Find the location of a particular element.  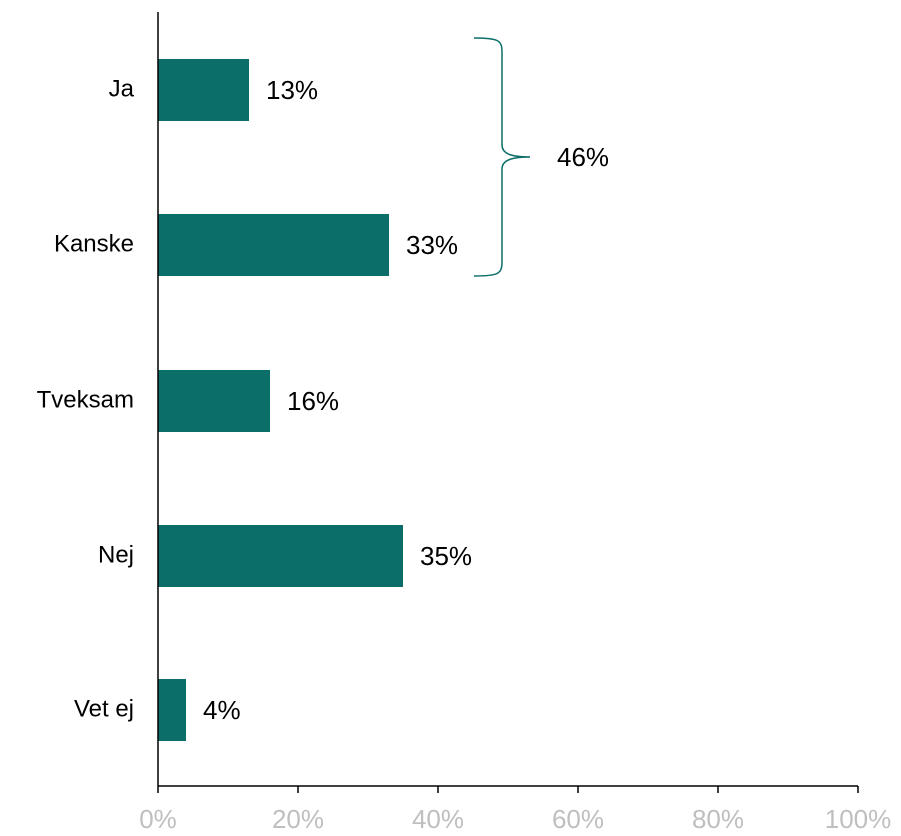

bar-nej is located at coordinates (280, 556).